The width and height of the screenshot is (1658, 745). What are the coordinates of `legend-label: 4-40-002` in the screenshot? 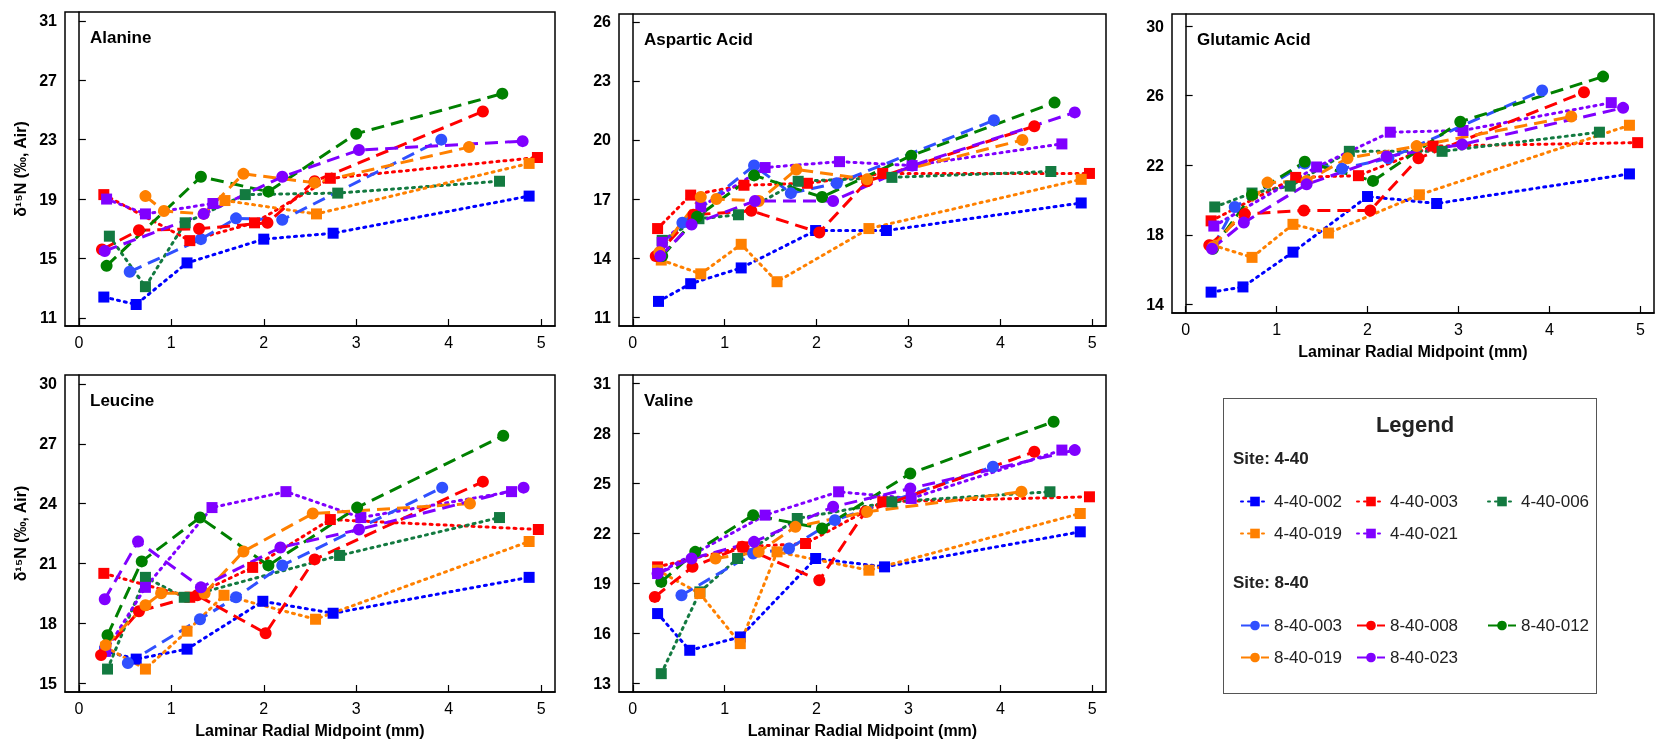 It's located at (1308, 501).